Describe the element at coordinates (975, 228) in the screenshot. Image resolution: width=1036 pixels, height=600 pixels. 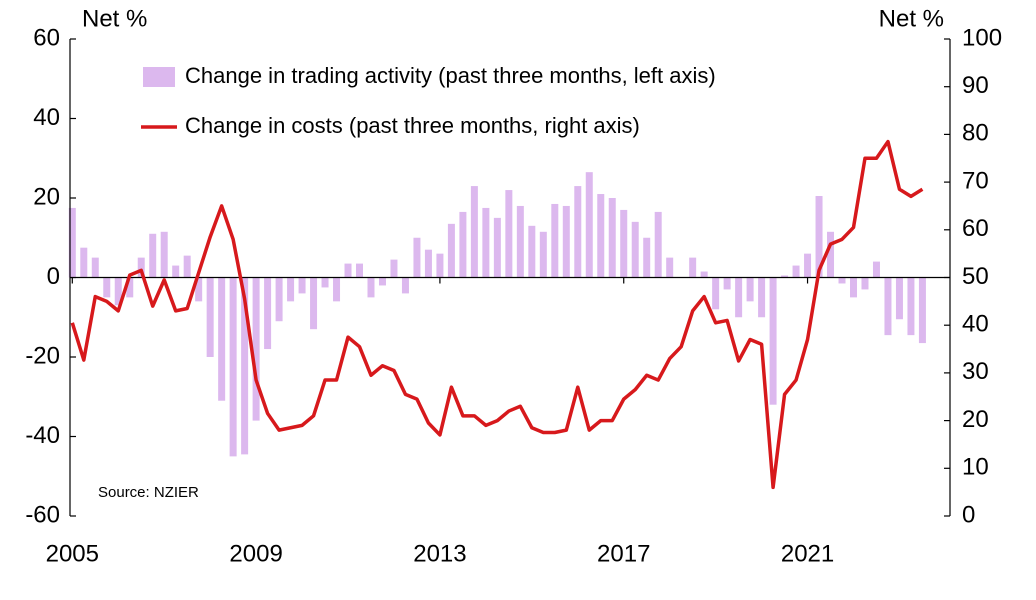
I see `y2-tick-label: 60` at that location.